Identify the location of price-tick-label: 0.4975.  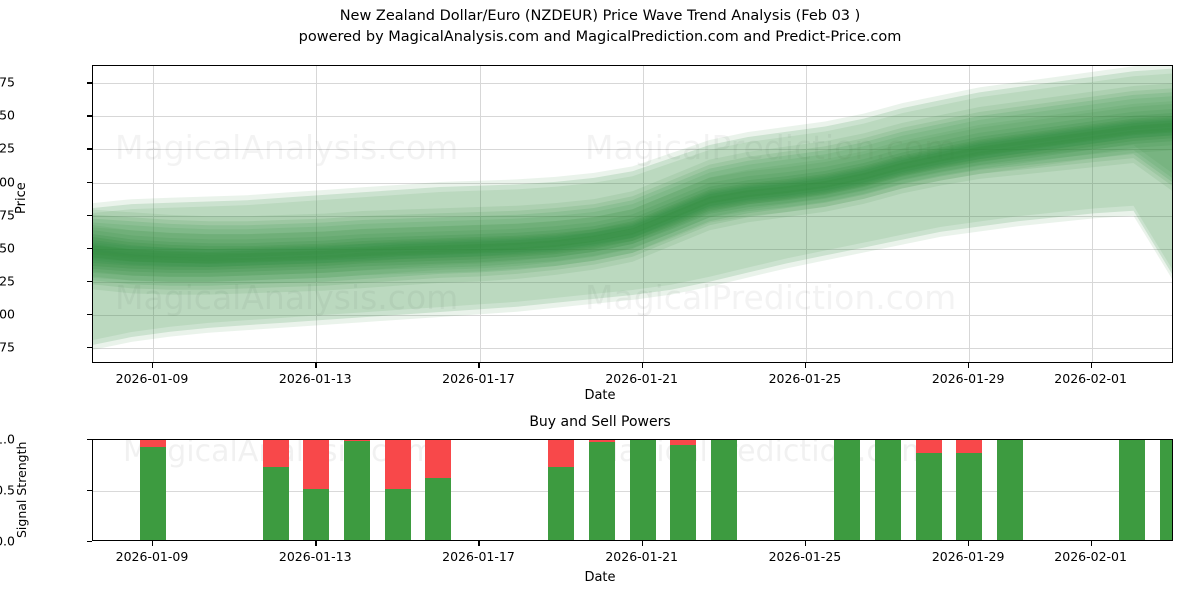
(7, 215).